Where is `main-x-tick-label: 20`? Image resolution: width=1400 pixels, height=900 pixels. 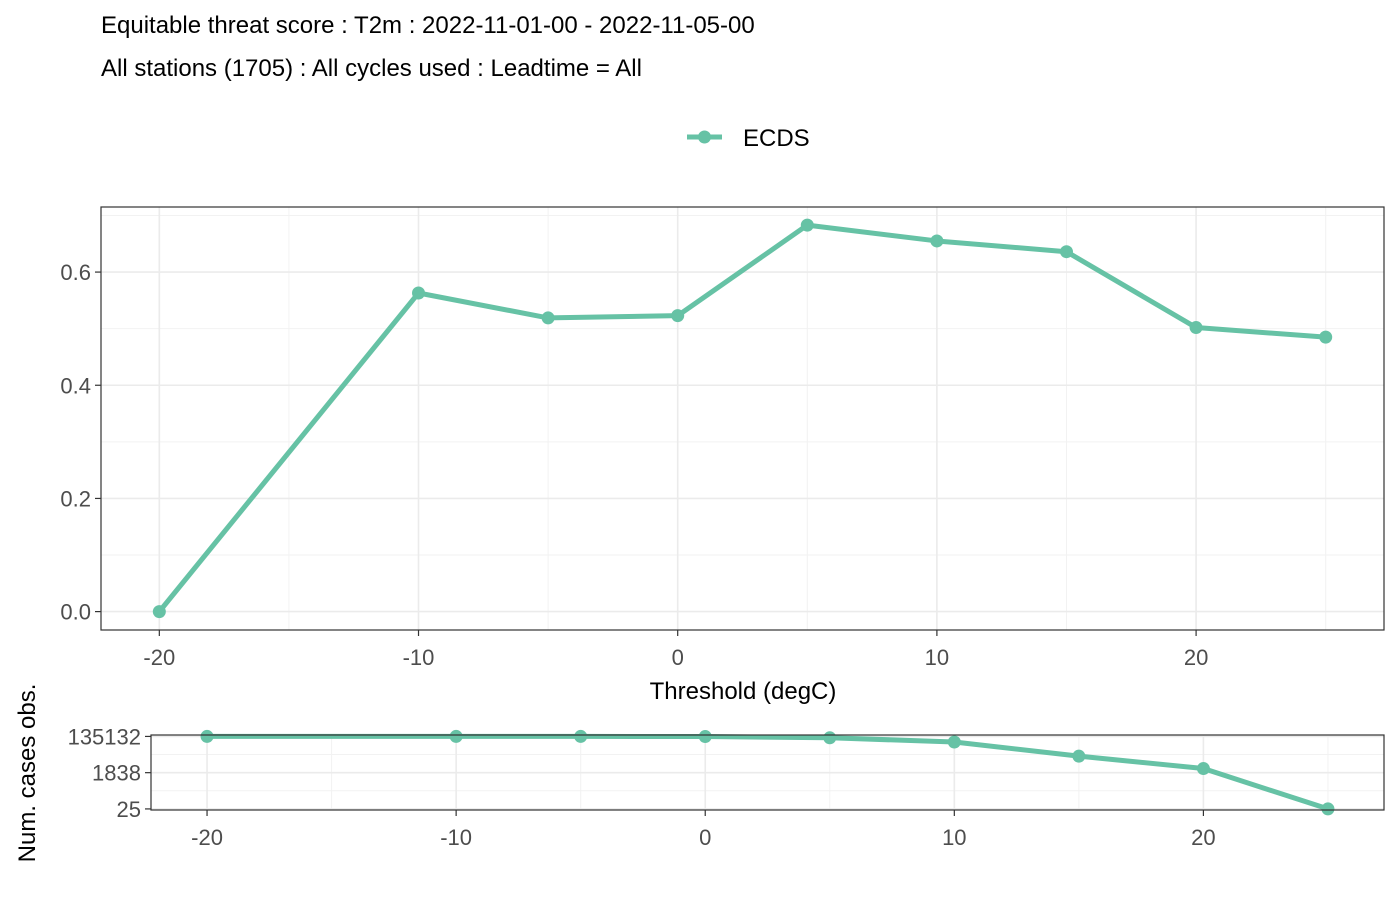 main-x-tick-label: 20 is located at coordinates (1196, 657).